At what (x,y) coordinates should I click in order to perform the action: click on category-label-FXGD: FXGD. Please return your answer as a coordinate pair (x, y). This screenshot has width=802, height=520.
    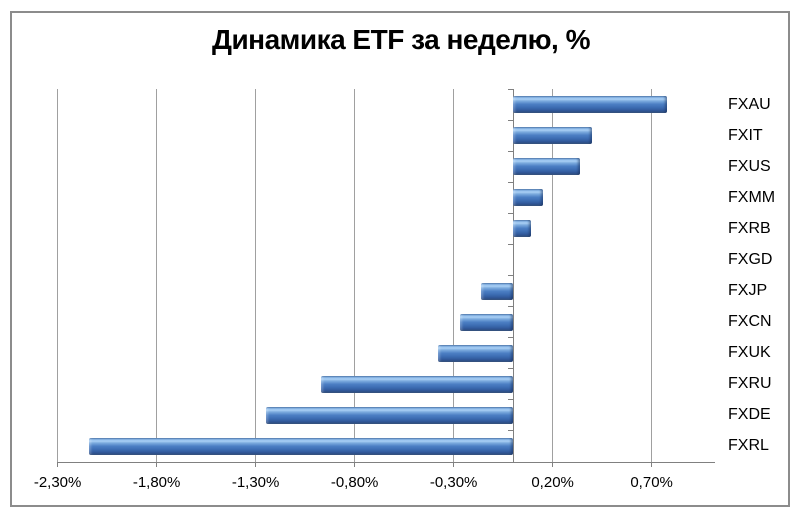
    Looking at the image, I should click on (750, 259).